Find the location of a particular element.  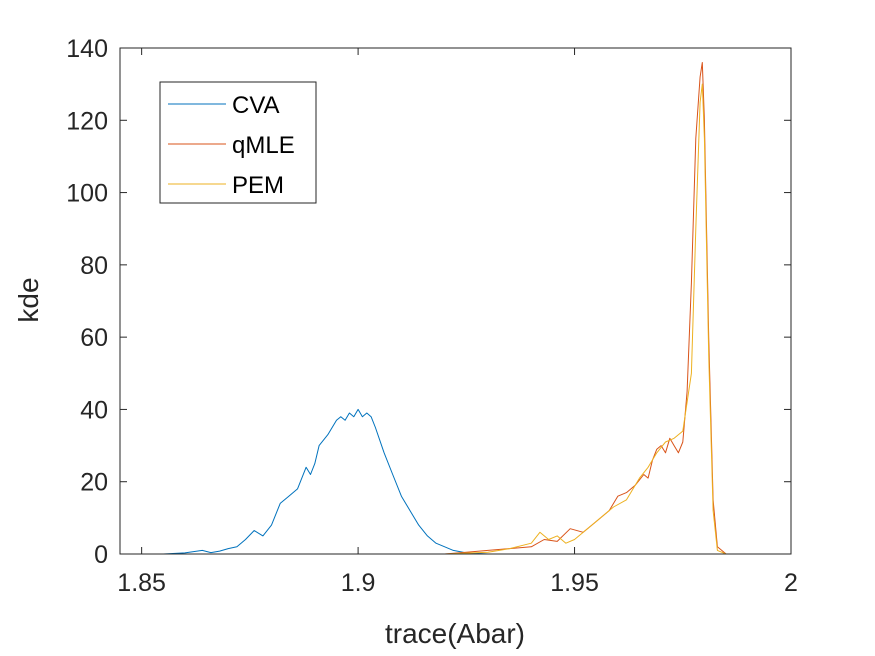

legend-items: CVA qMLE PEM is located at coordinates (231, 145).